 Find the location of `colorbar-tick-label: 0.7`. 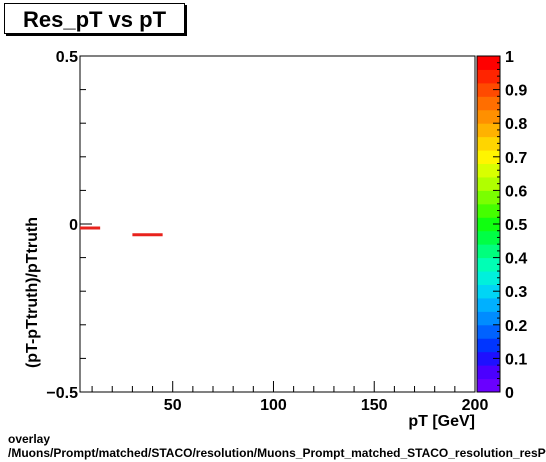

colorbar-tick-label: 0.7 is located at coordinates (516, 158).